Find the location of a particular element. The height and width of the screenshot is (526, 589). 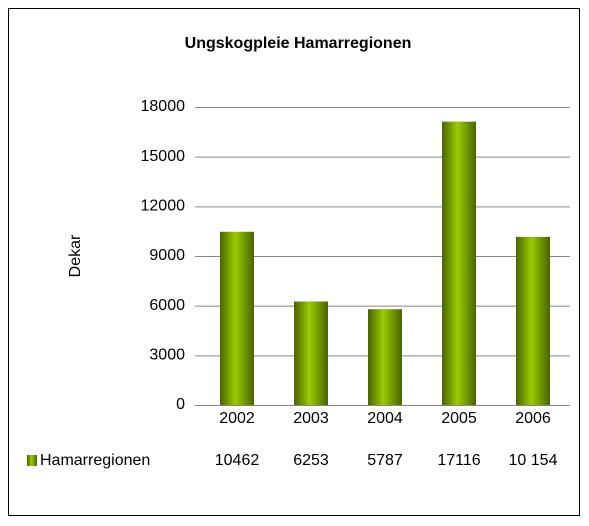

x-tick-label: 2006 is located at coordinates (533, 418).